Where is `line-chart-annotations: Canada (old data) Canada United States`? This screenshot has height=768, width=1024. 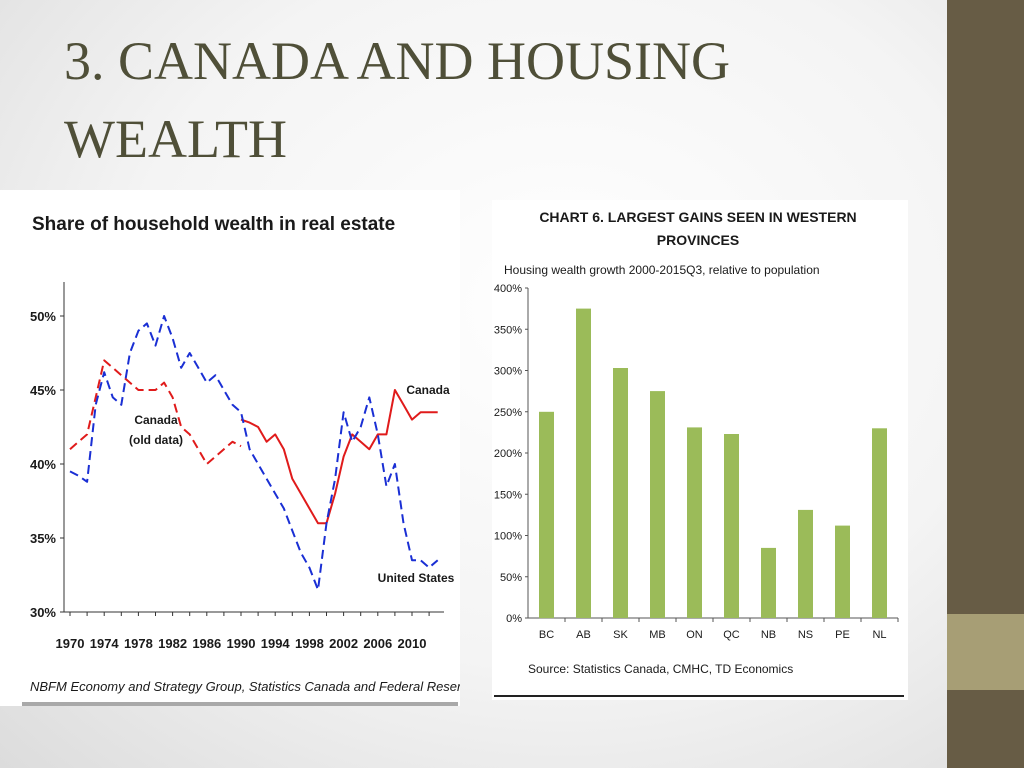
line-chart-annotations: Canada (old data) Canada United States is located at coordinates (292, 484).